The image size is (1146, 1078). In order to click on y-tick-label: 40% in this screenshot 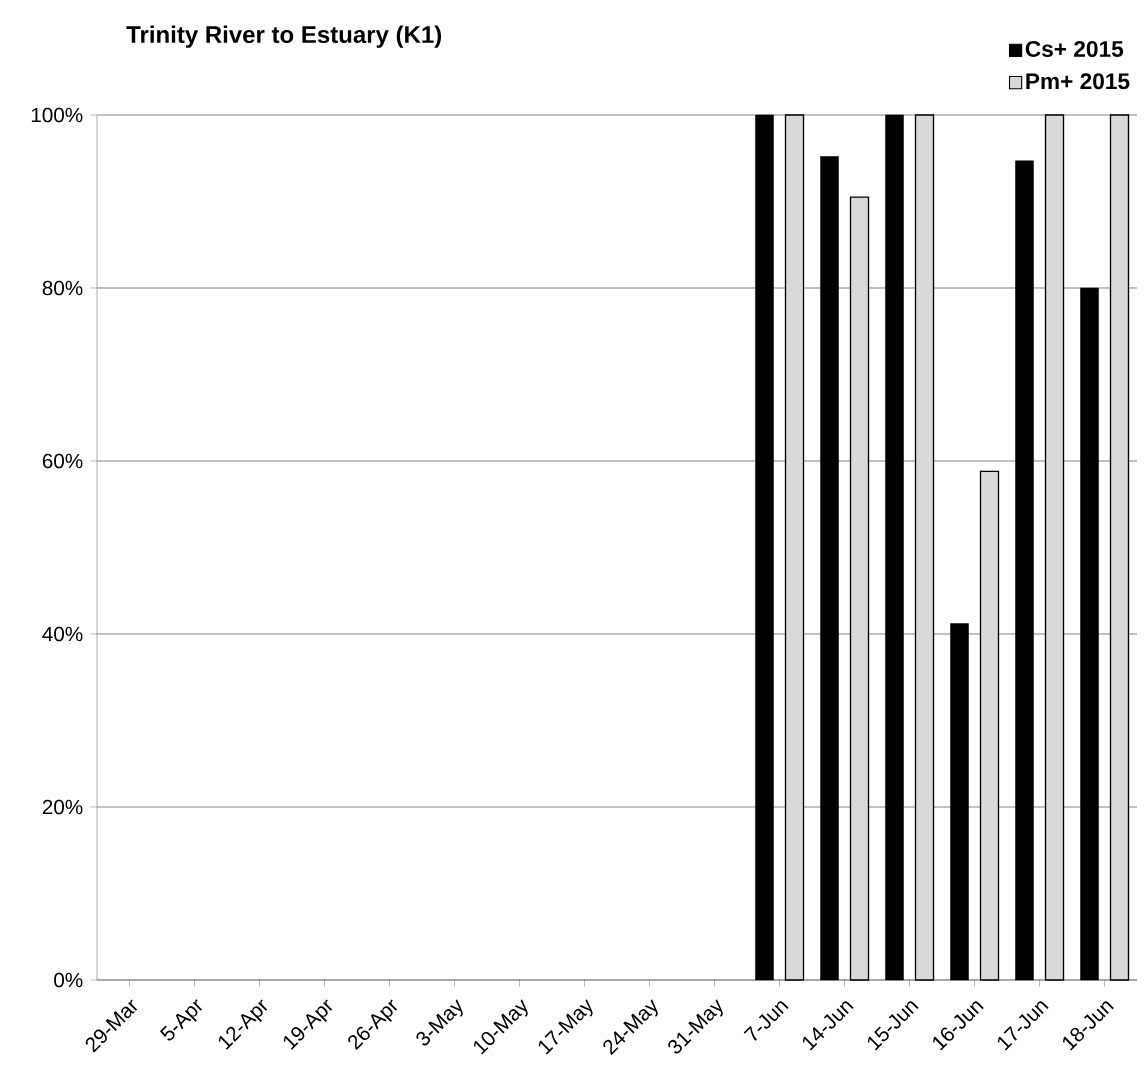, I will do `click(62, 634)`.